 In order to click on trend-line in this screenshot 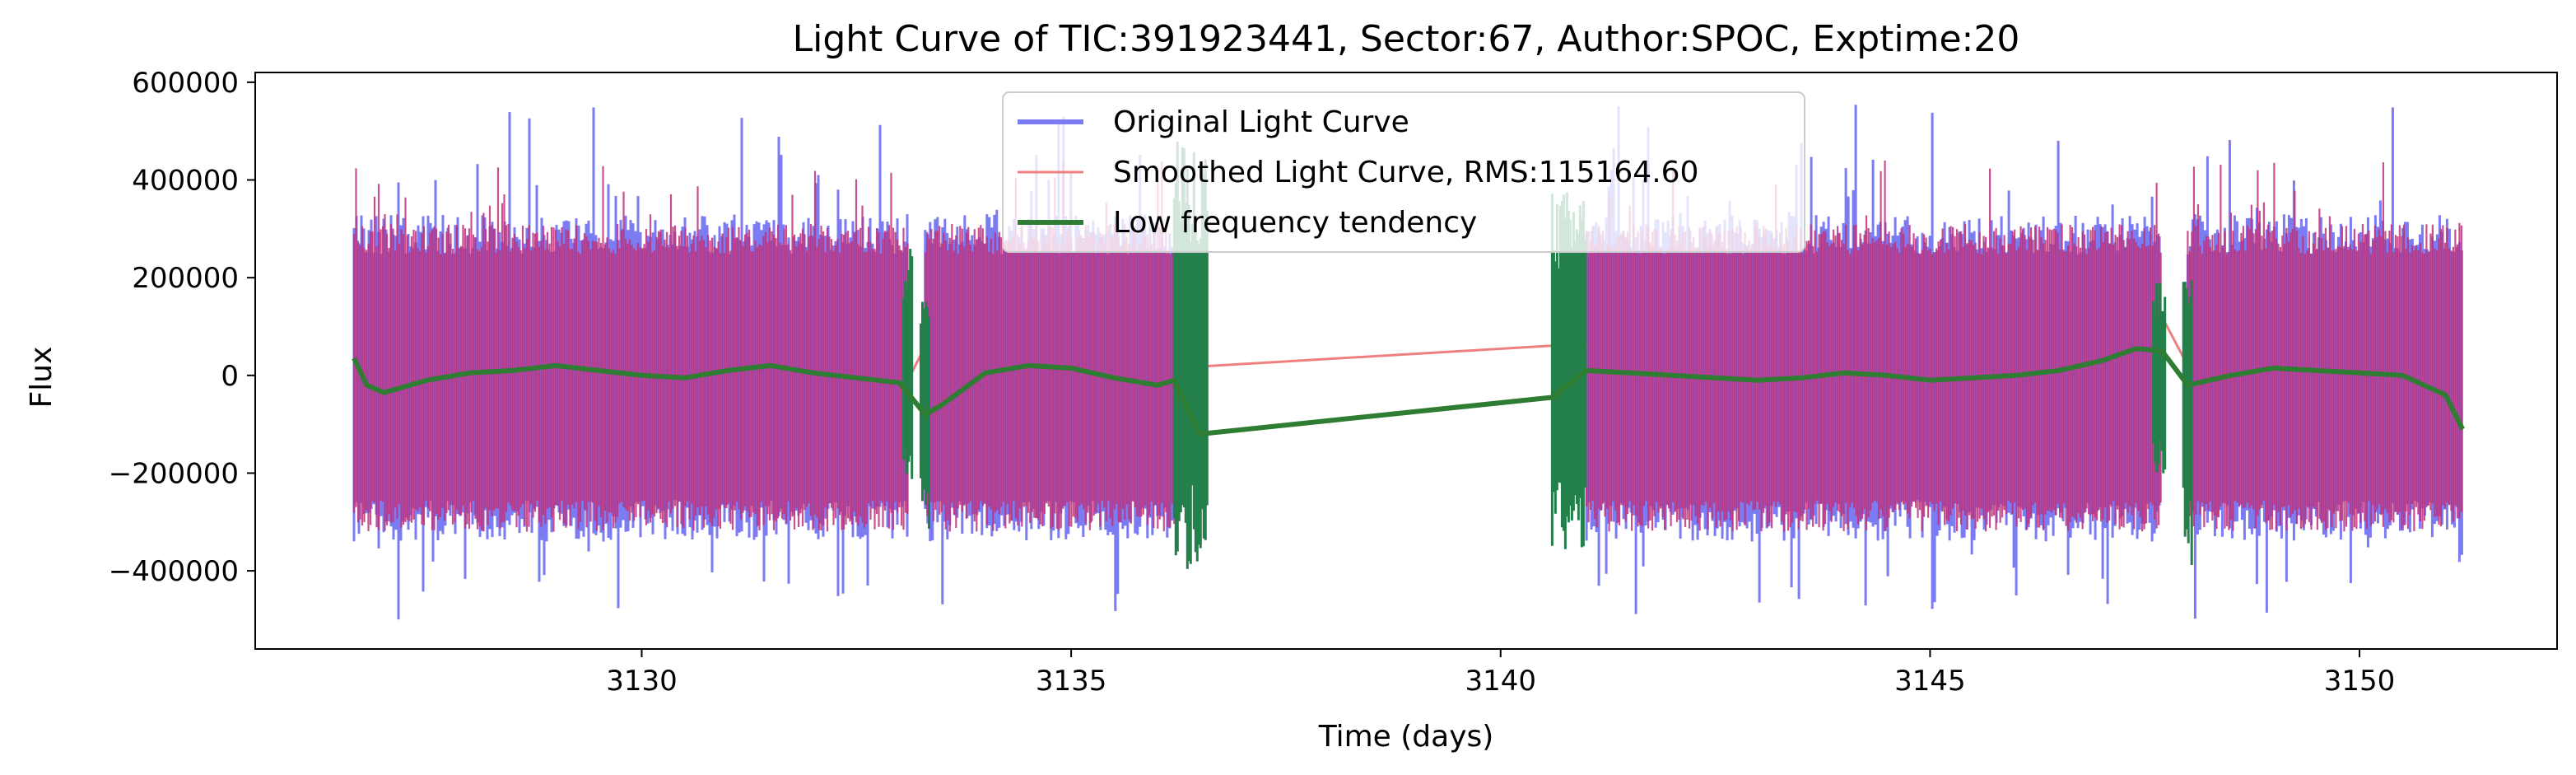, I will do `click(1408, 391)`.